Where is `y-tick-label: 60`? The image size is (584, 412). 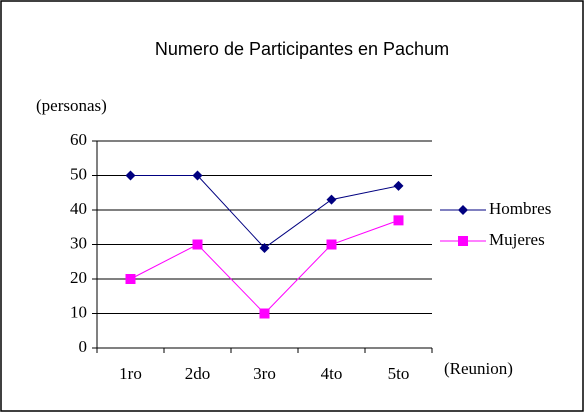
y-tick-label: 60 is located at coordinates (78, 139).